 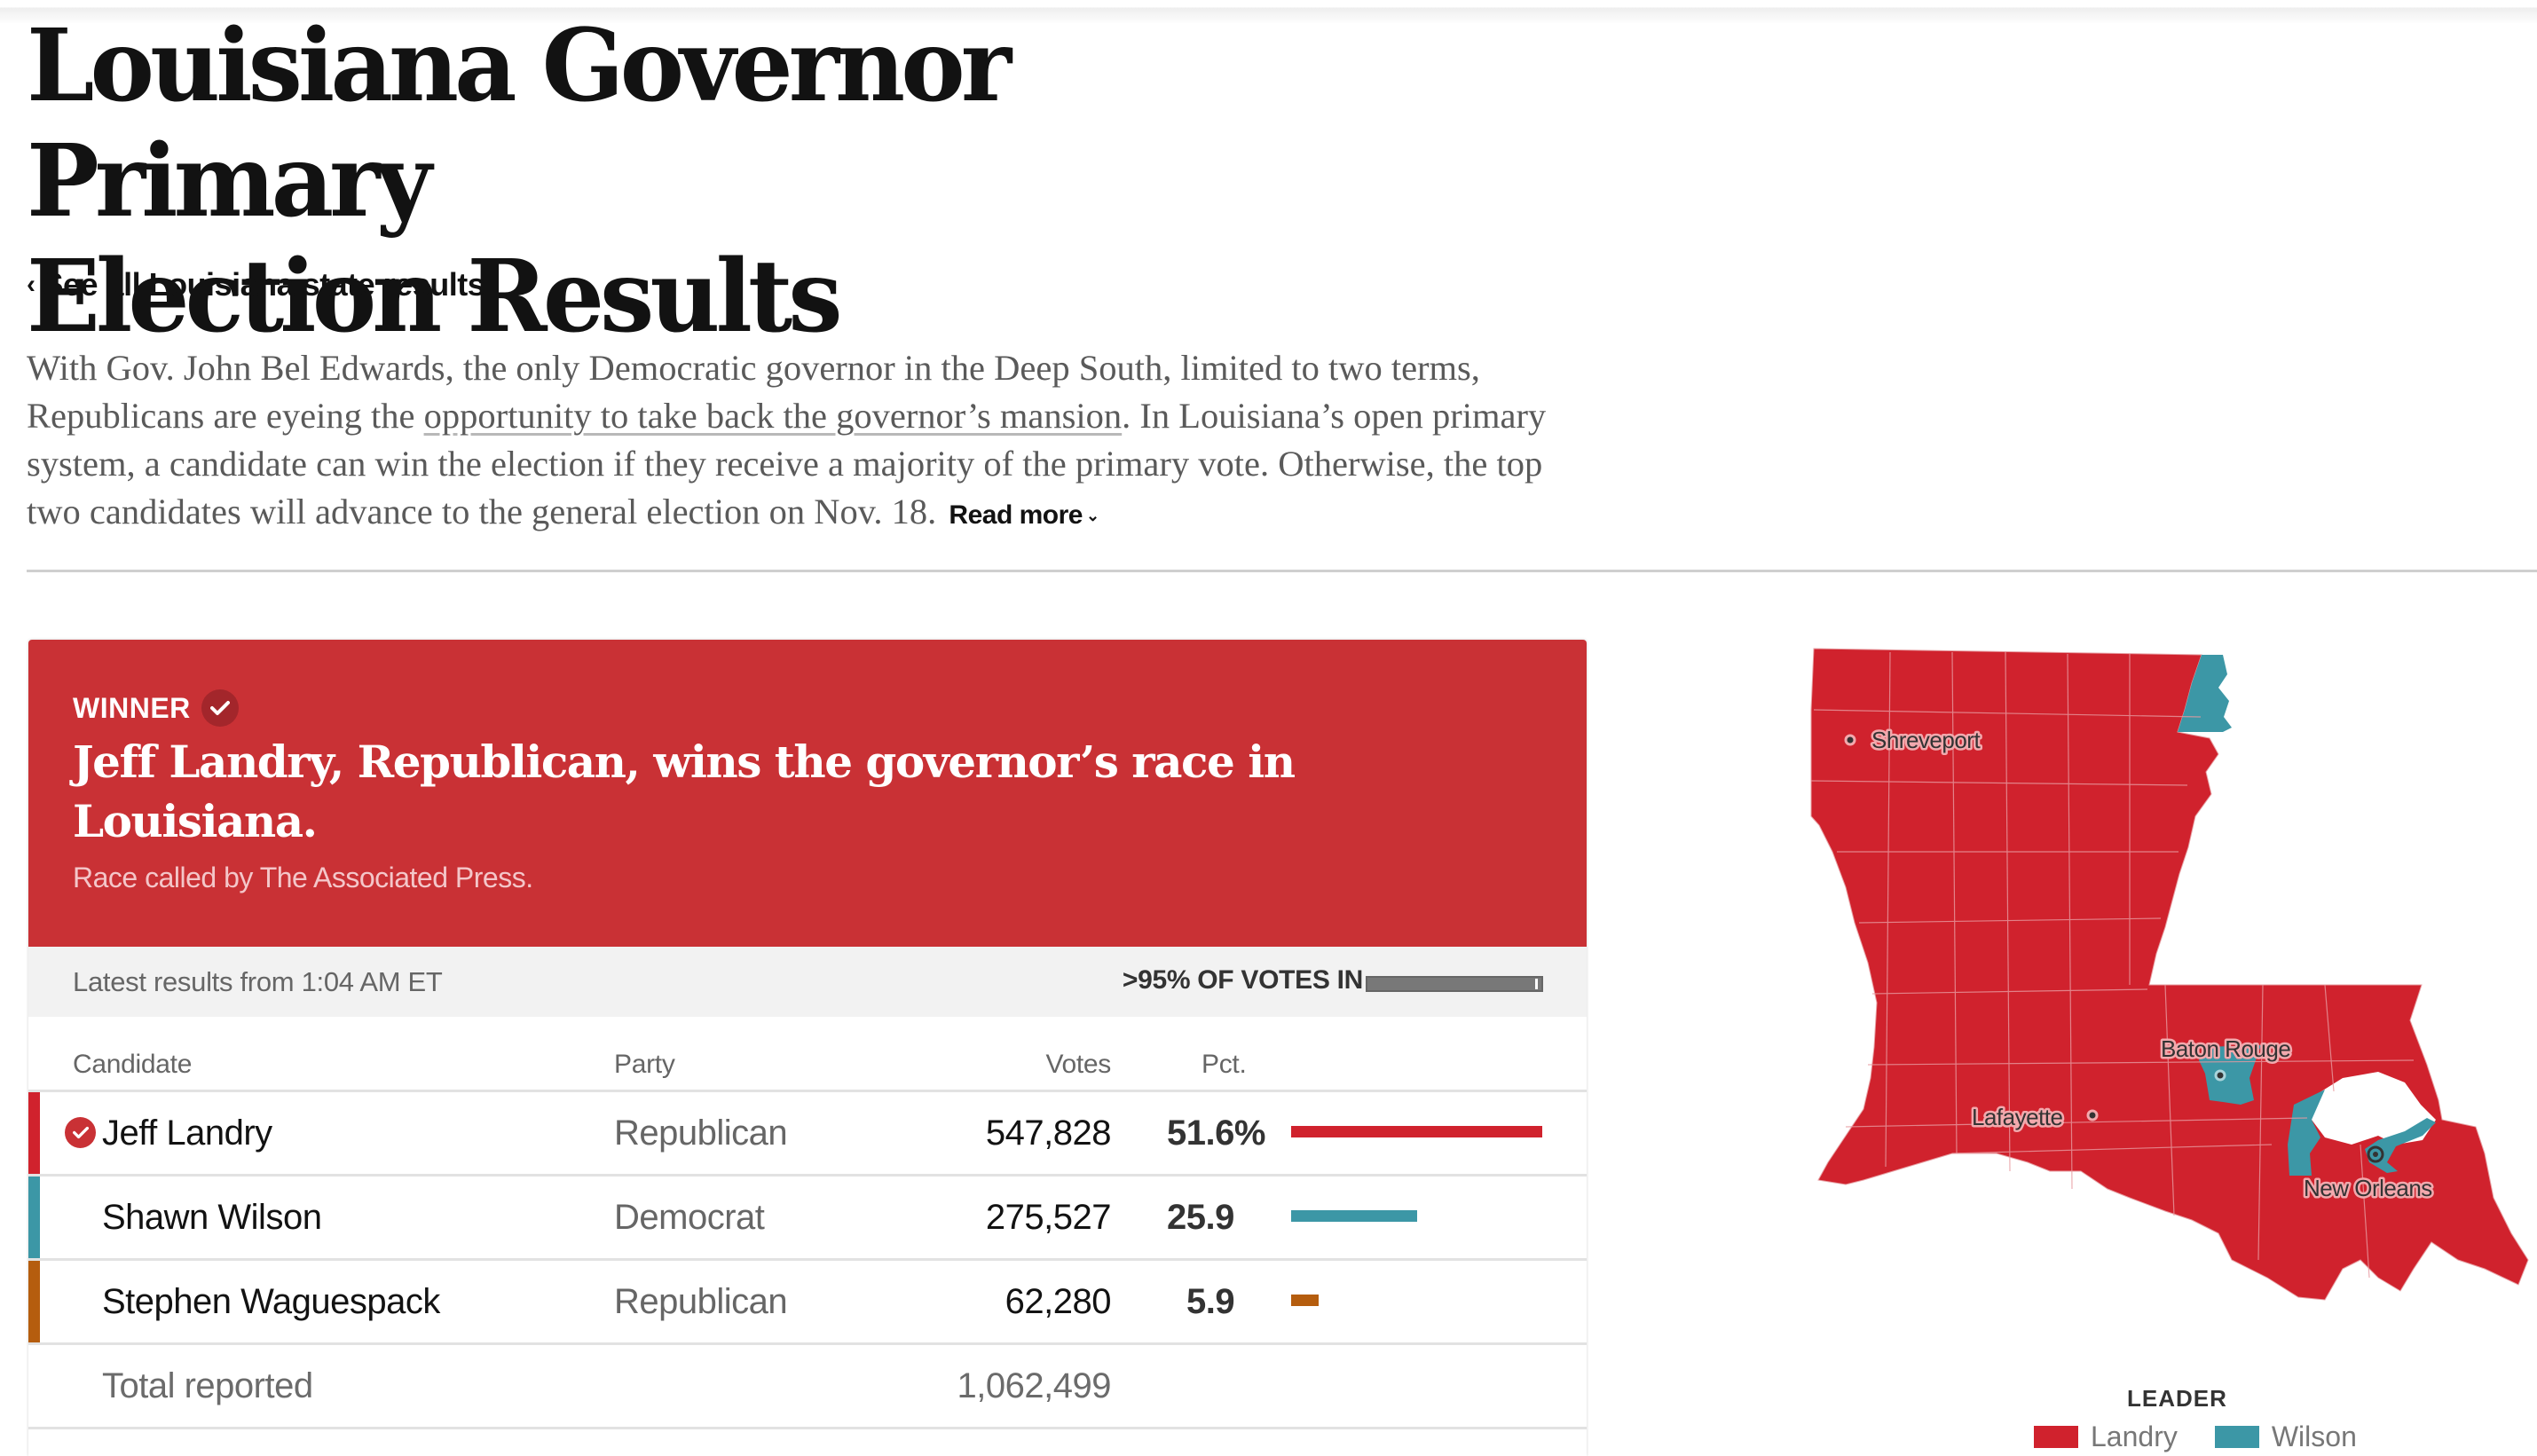 I want to click on legend-item-landry: Landry, so click(x=2106, y=1437).